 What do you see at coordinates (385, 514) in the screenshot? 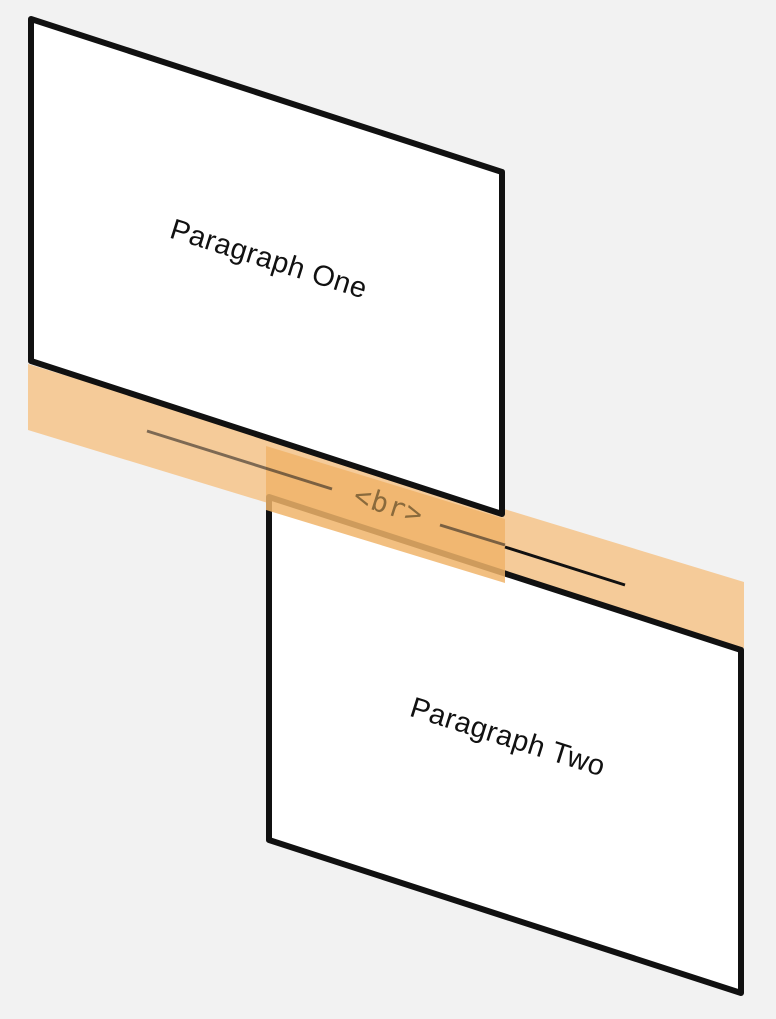
I see `line-break-band-overlay` at bounding box center [385, 514].